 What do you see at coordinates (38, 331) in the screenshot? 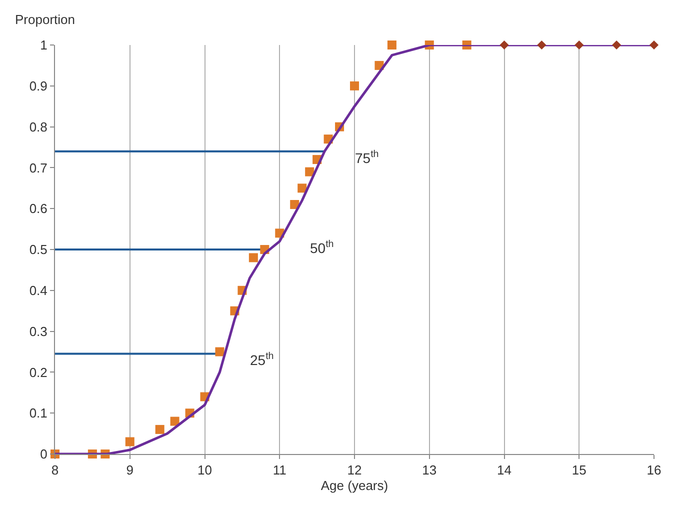
I see `y-tick-label: 0.3` at bounding box center [38, 331].